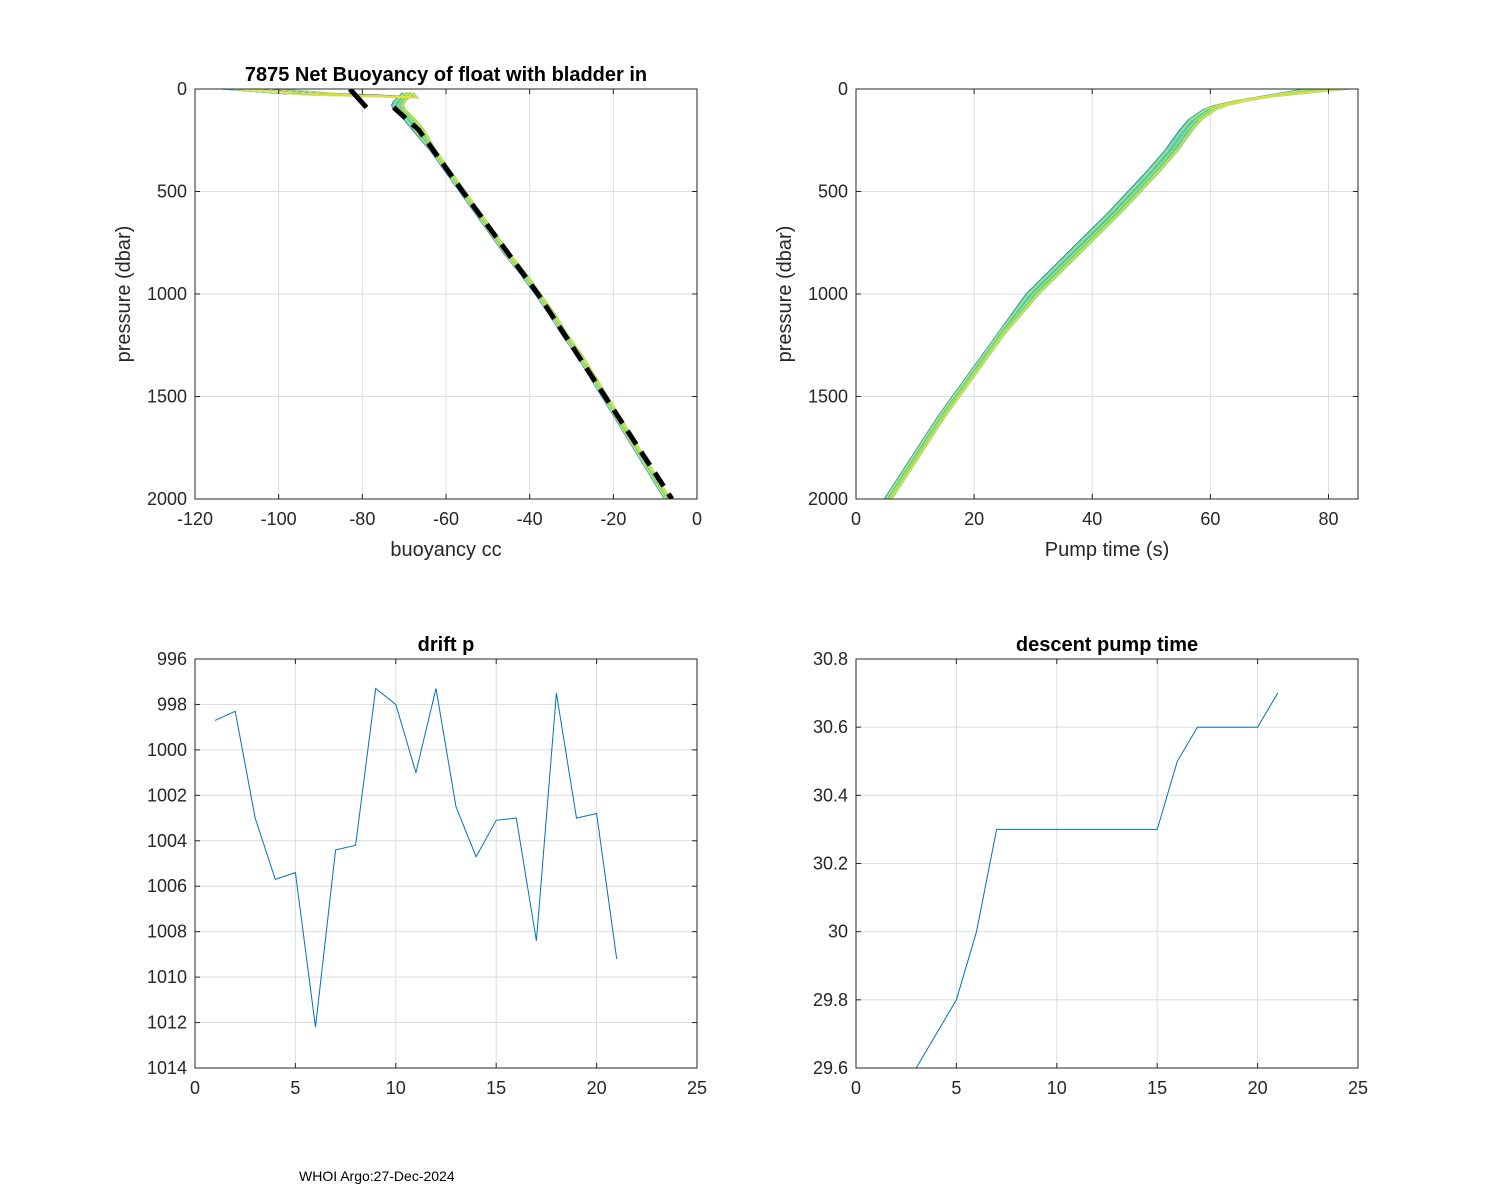 The width and height of the screenshot is (1500, 1200). Describe the element at coordinates (167, 977) in the screenshot. I see `y-tick-label: 1010` at that location.